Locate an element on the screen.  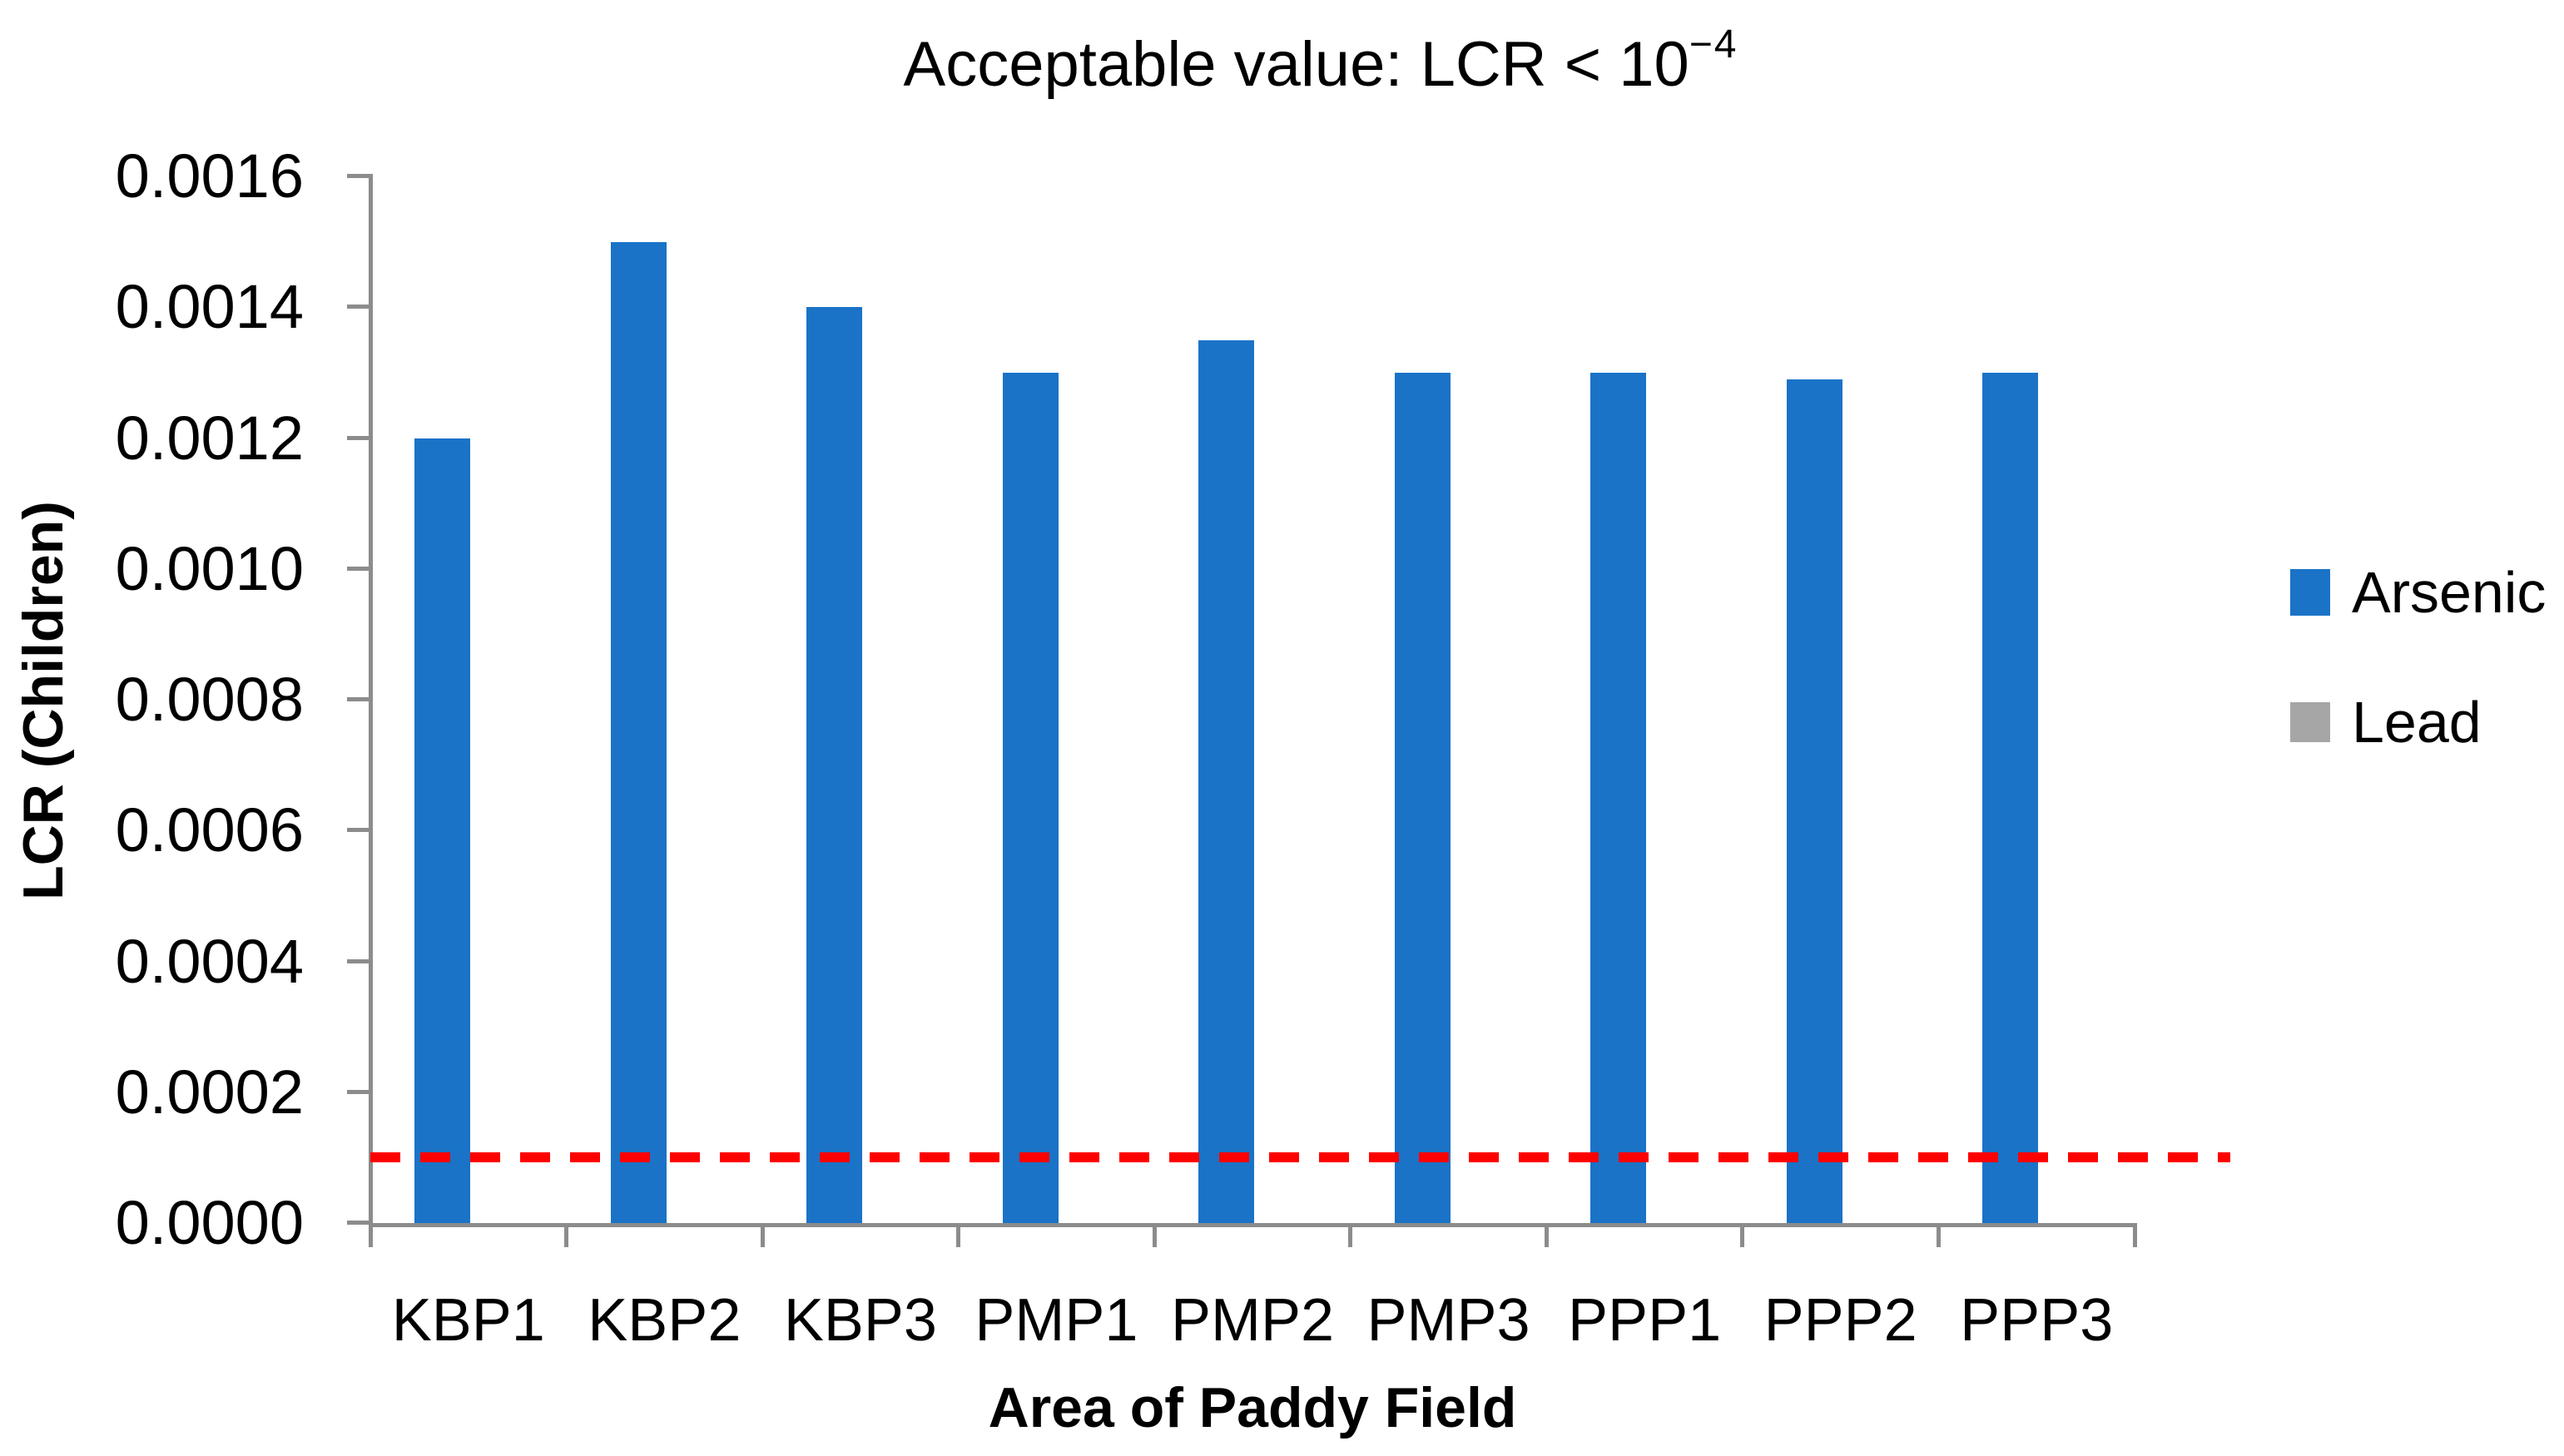
legend: Arsenic Lead is located at coordinates (2427, 728).